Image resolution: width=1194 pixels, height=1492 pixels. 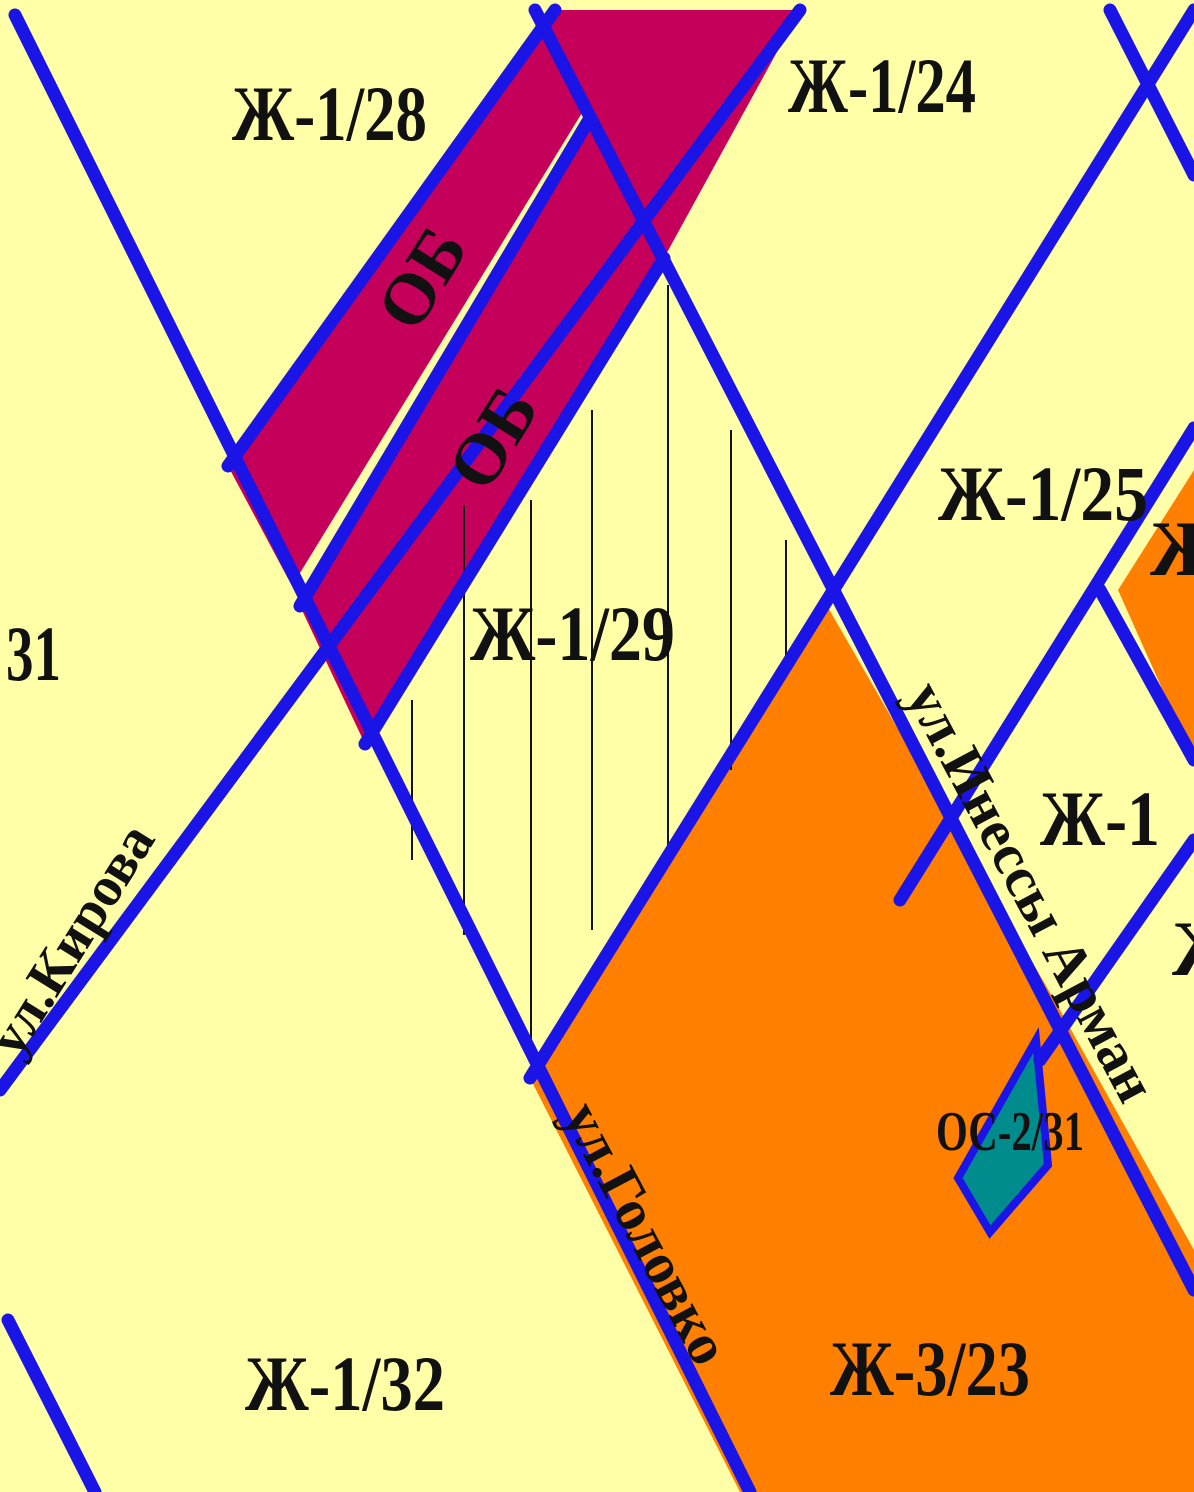 What do you see at coordinates (1172, 548) in the screenshot?
I see `zone-label-right-partial-top: Ж` at bounding box center [1172, 548].